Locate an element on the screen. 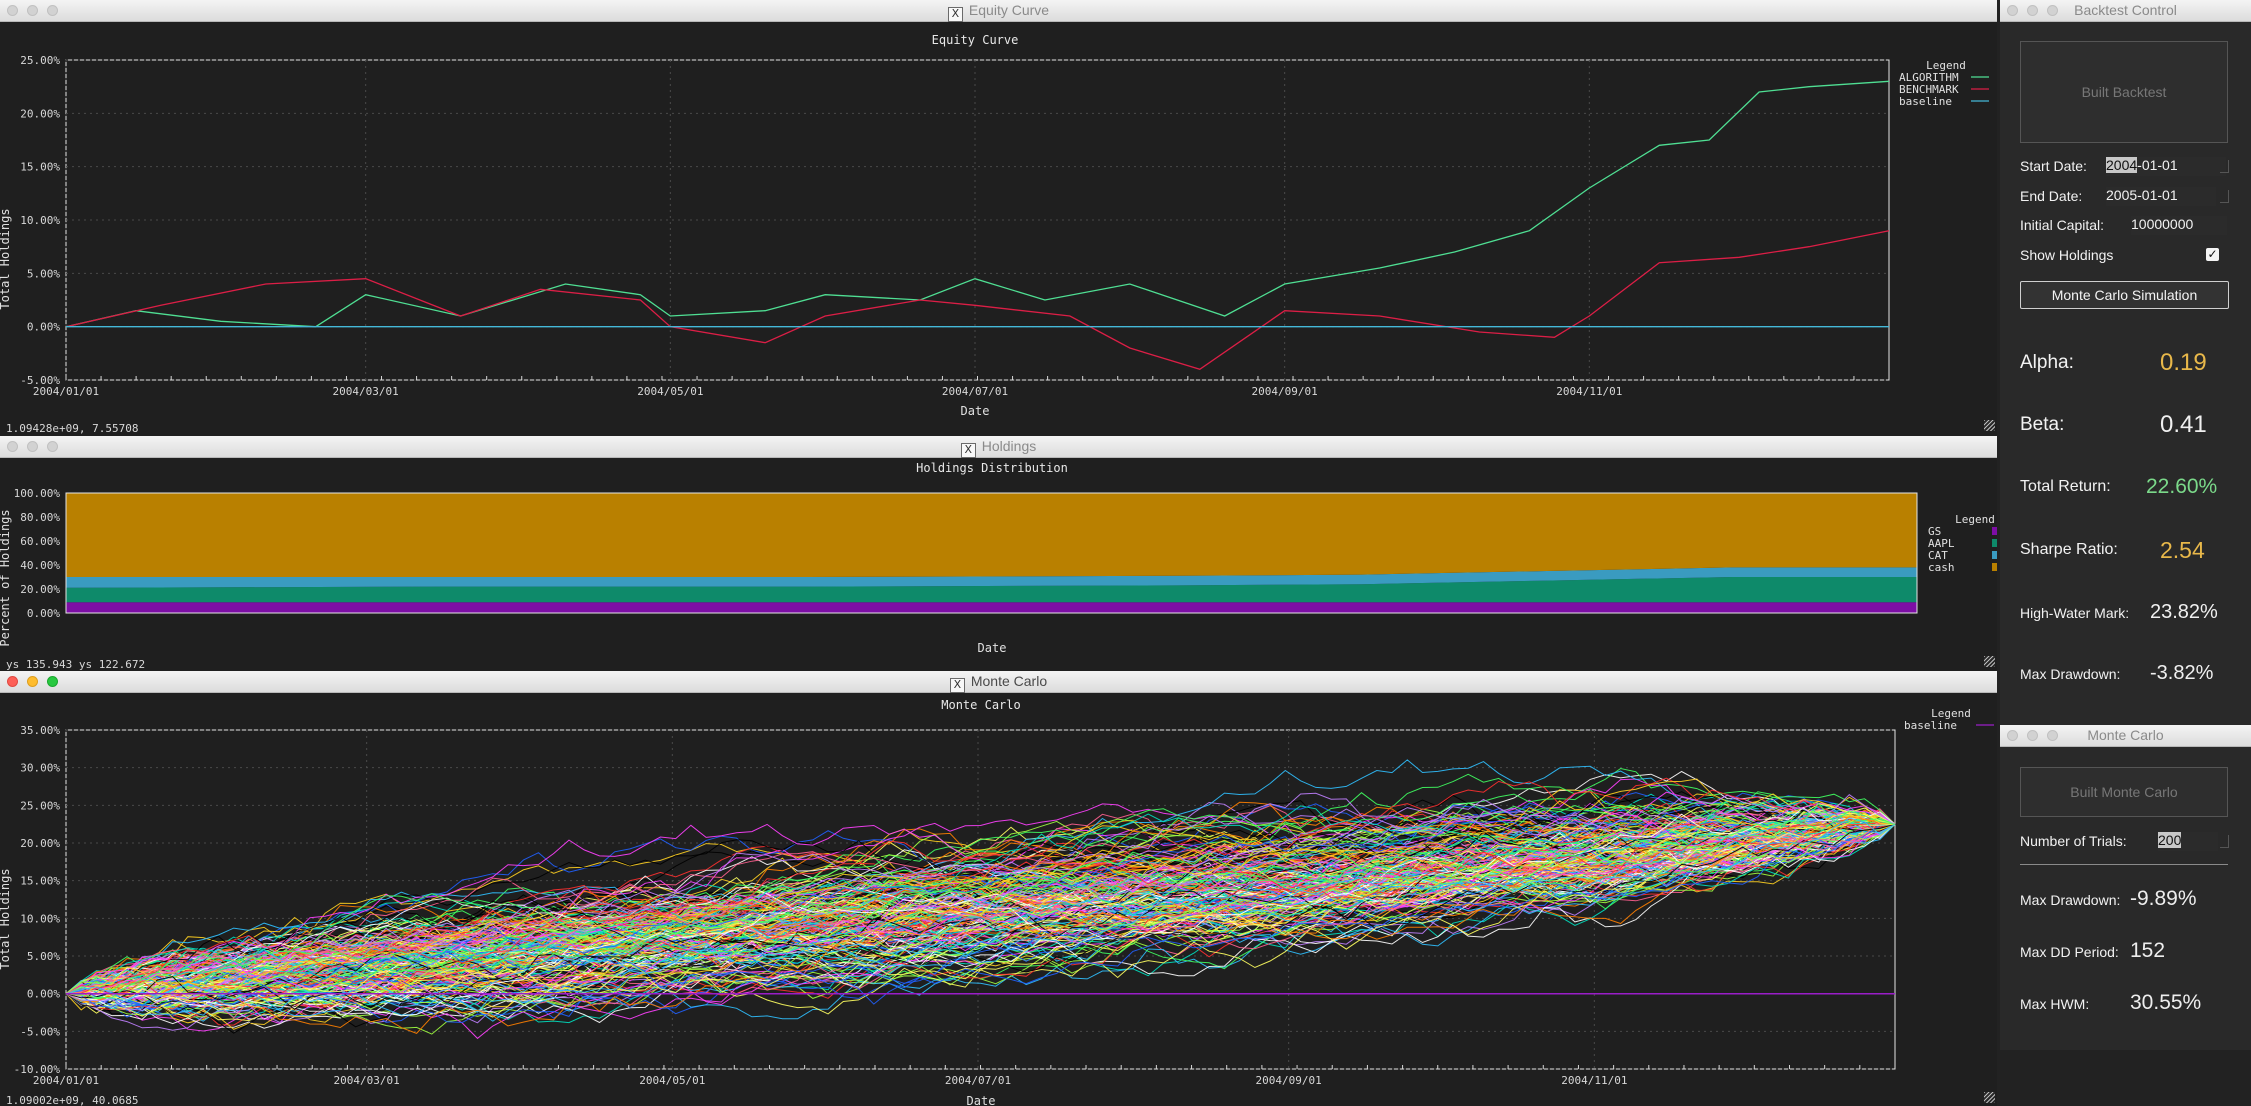 This screenshot has height=1106, width=2251. montecarlo-y-tick-label: 35.00% is located at coordinates (40, 730).